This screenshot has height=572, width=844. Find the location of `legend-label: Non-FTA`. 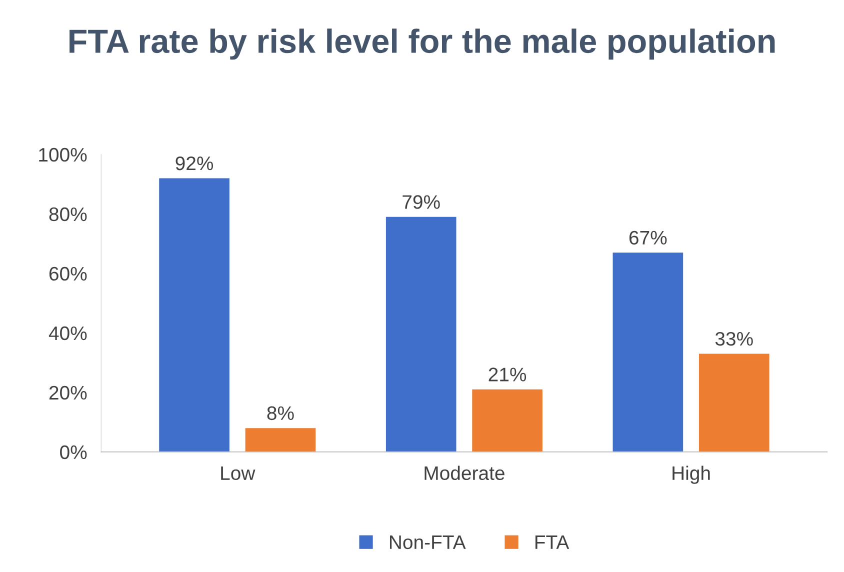

legend-label: Non-FTA is located at coordinates (428, 543).